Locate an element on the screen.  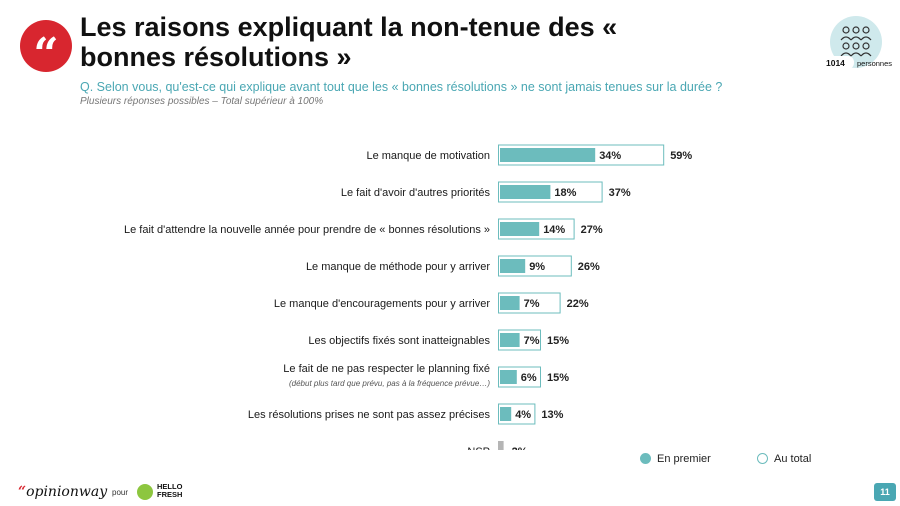
category-label: Le manque de motivation is located at coordinates (428, 156).